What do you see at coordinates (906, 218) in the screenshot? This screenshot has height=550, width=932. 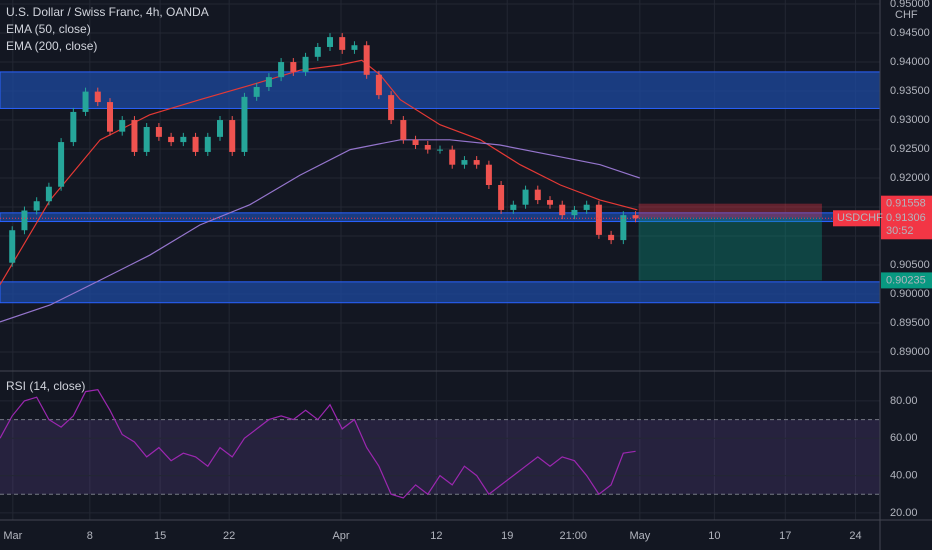 I see `last-price-label: 0.91306` at bounding box center [906, 218].